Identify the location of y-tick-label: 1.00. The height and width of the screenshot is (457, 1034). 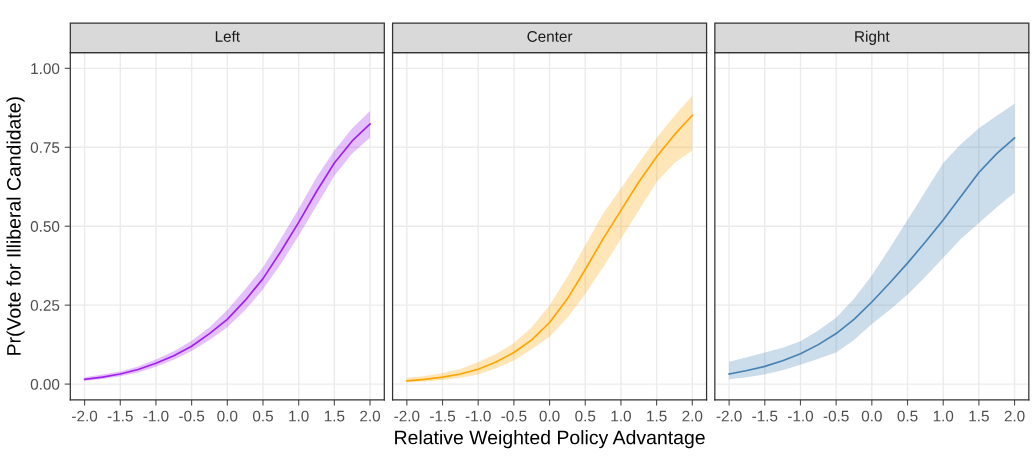
(45, 69).